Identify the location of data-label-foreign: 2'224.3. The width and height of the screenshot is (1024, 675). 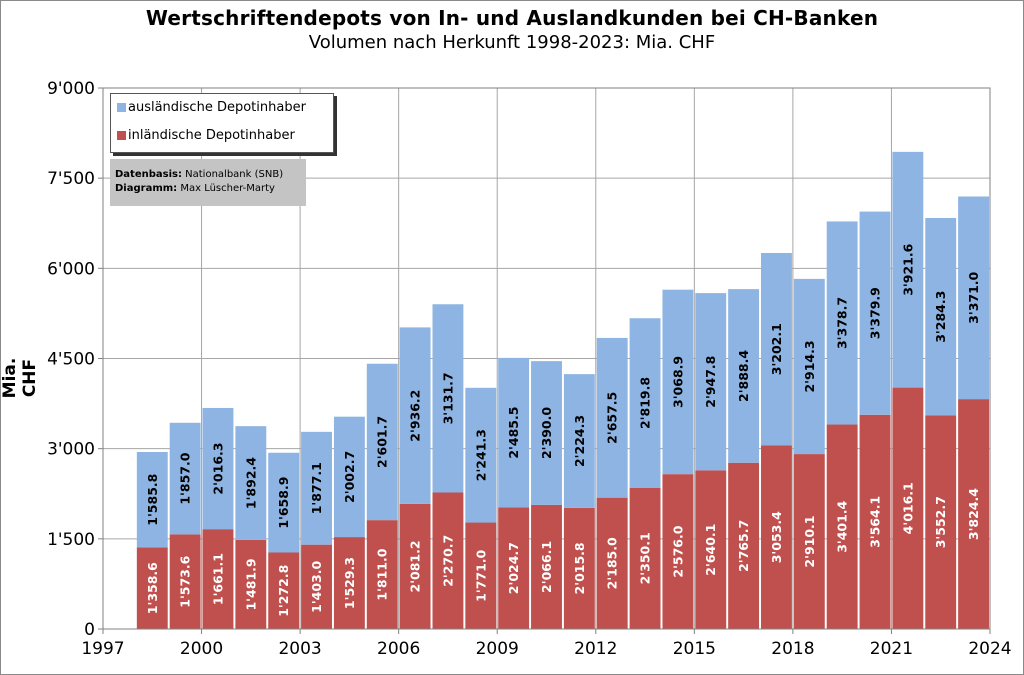
(579, 441).